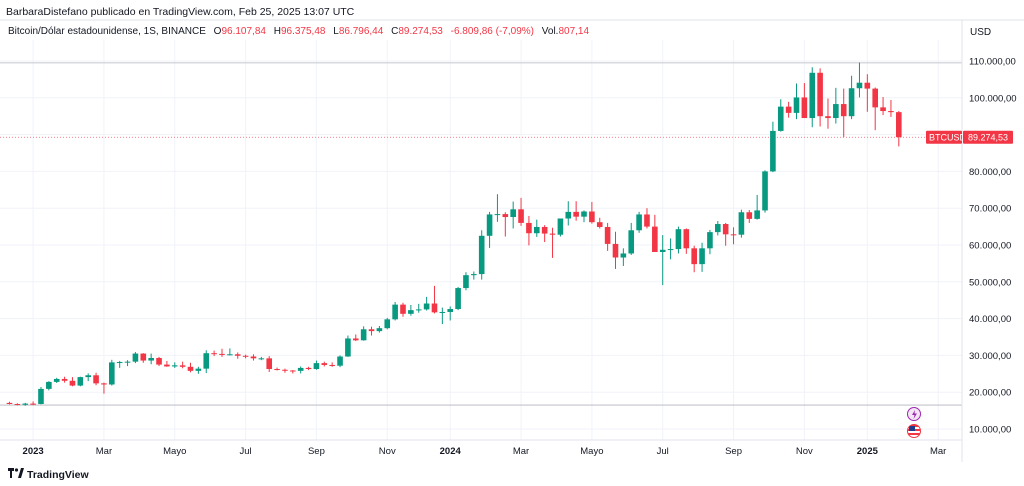 Image resolution: width=1024 pixels, height=486 pixels. I want to click on price-tag-value: 89.274,53, so click(988, 137).